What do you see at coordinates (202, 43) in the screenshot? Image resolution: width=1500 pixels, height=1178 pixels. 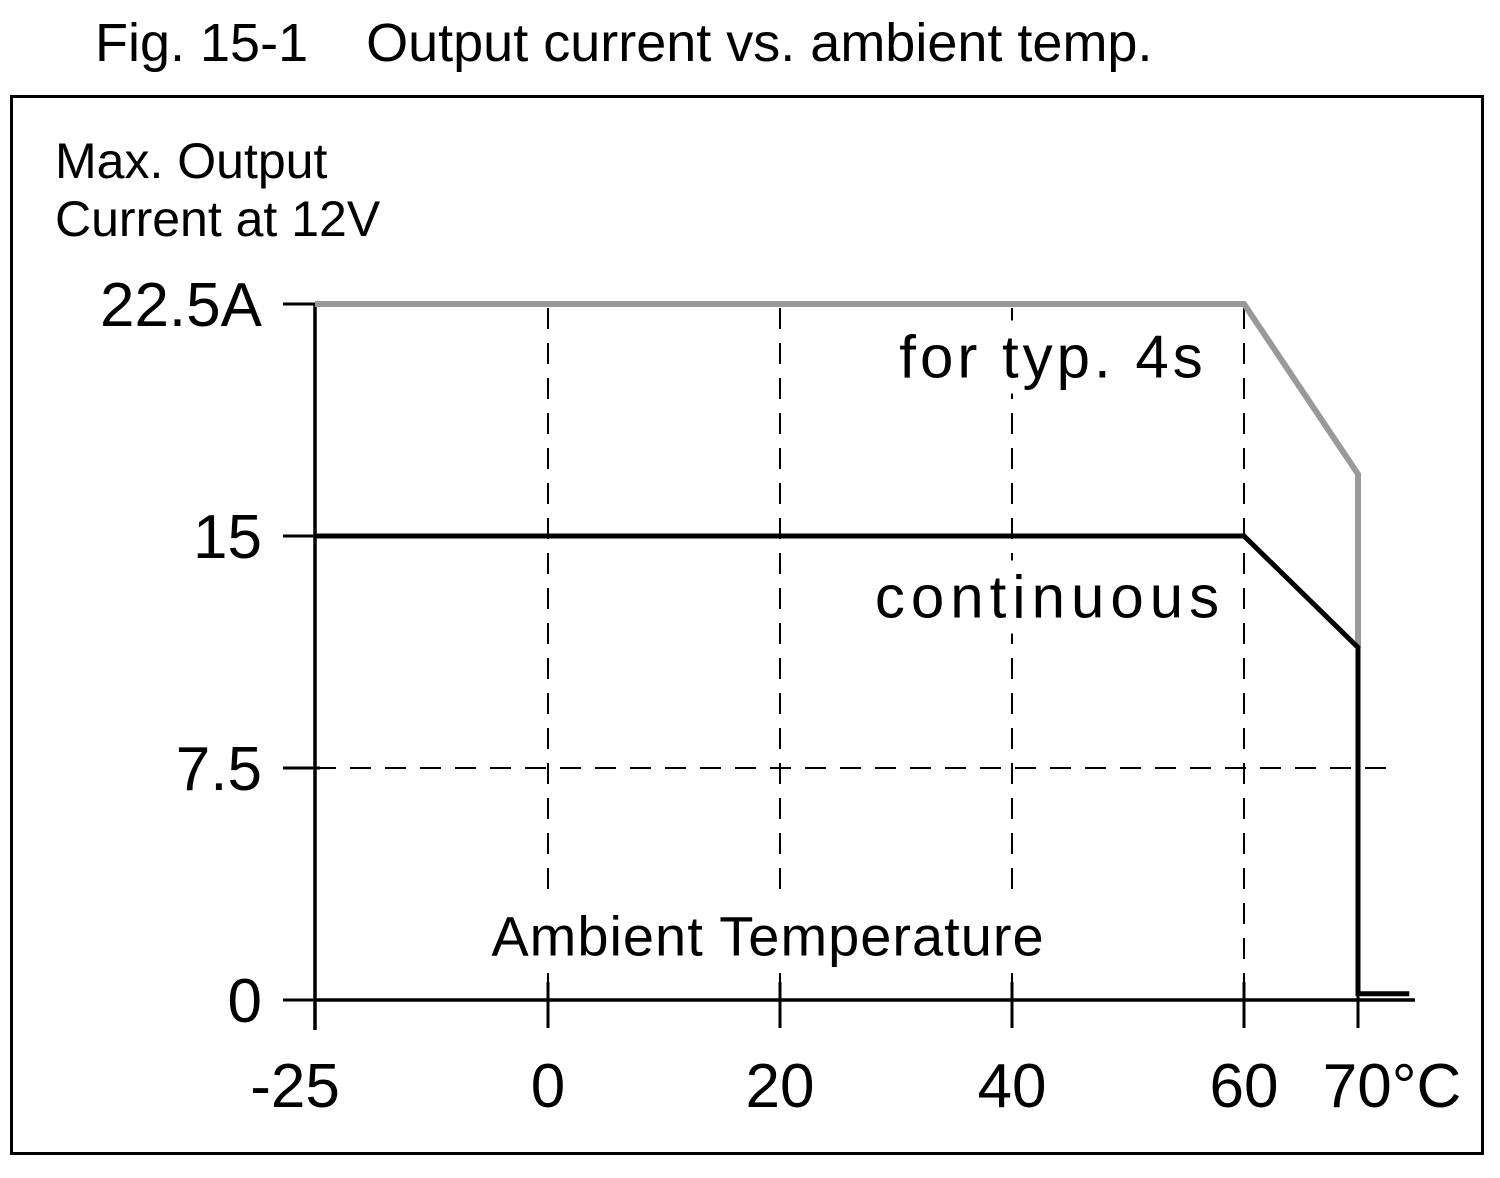 I see `figure-number: Fig. 15-1` at bounding box center [202, 43].